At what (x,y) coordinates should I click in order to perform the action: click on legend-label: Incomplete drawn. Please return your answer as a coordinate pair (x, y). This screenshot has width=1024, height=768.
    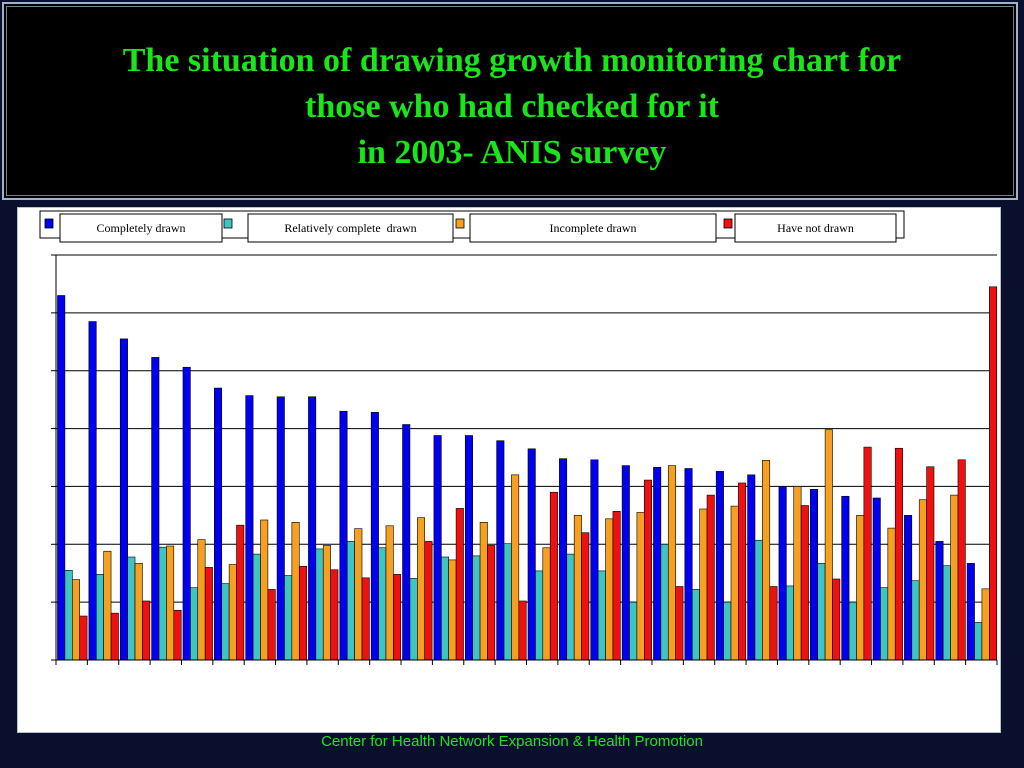
    Looking at the image, I should click on (593, 228).